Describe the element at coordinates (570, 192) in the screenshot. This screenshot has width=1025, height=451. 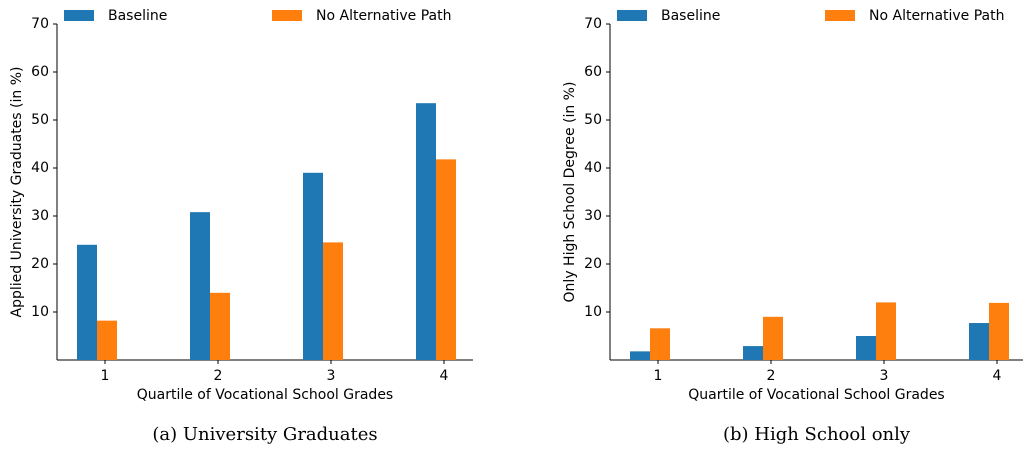
I see `y-axis-label: Only High School Degree (in %)` at that location.